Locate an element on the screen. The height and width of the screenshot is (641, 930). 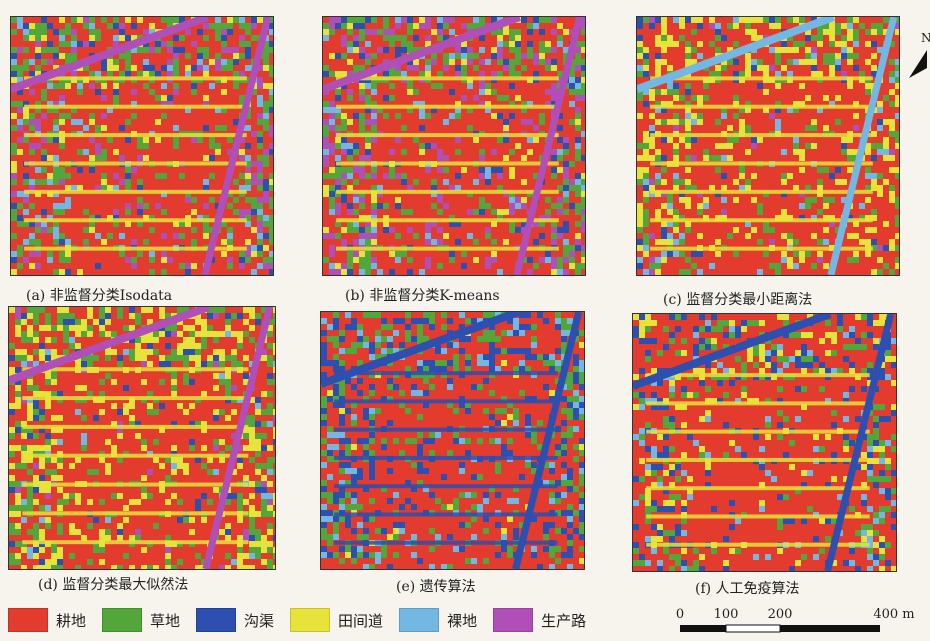
legend-label: 耕地 is located at coordinates (71, 620).